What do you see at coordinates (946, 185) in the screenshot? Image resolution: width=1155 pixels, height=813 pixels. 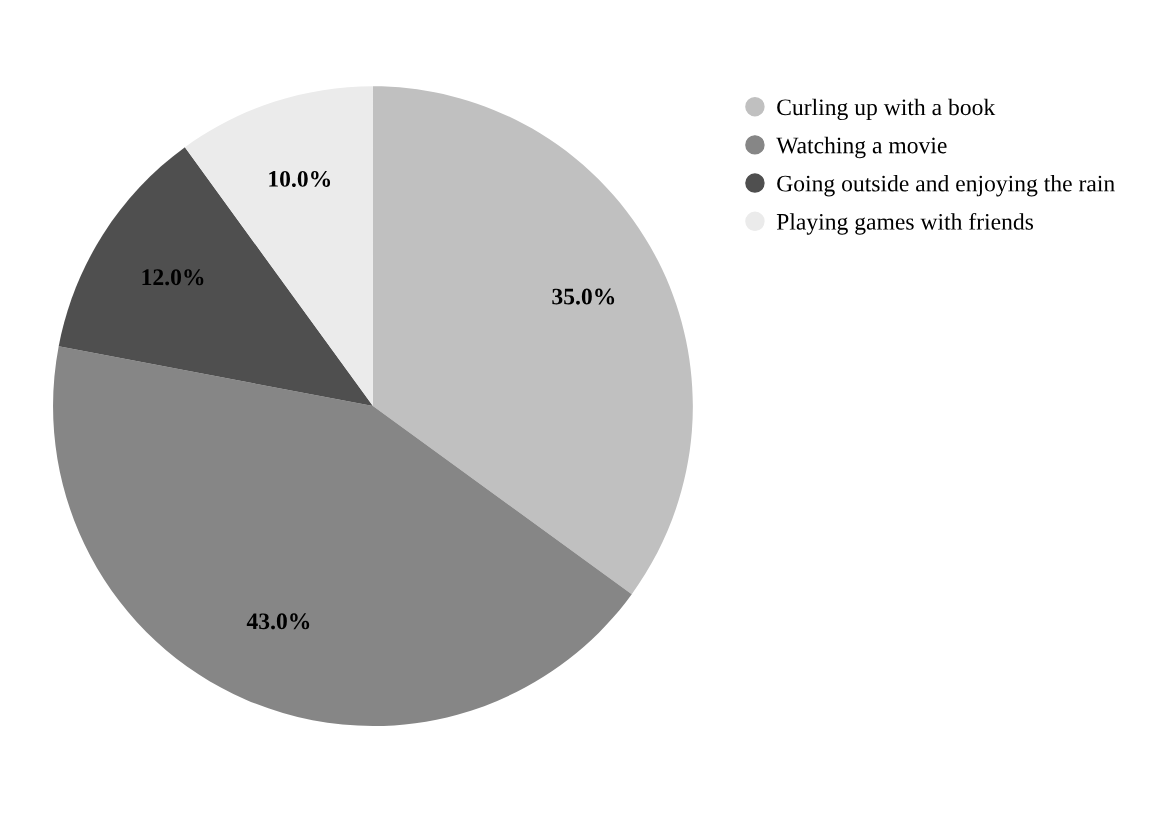 I see `legend-label: Going outside and enjoying the rain` at bounding box center [946, 185].